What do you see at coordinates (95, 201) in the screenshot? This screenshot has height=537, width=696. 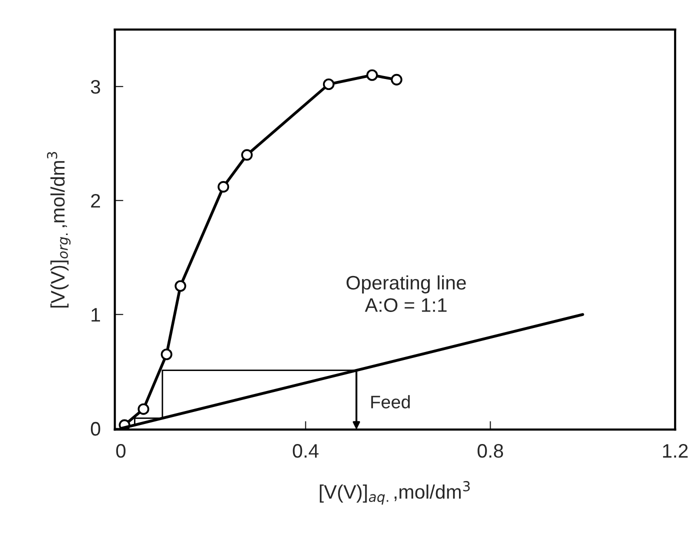 I see `y-tick-label: 2` at bounding box center [95, 201].